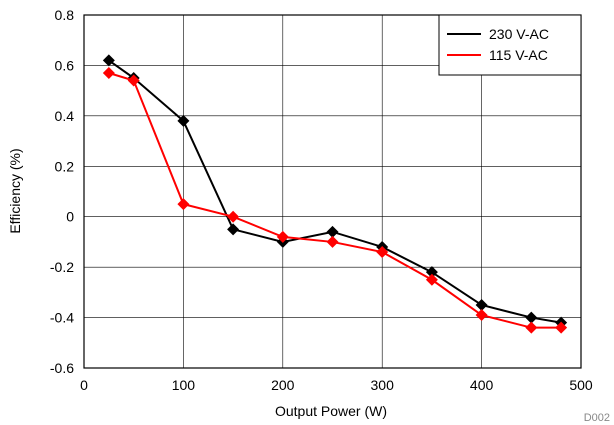  Describe the element at coordinates (62, 368) in the screenshot. I see `y-tick-label: -0.6` at that location.